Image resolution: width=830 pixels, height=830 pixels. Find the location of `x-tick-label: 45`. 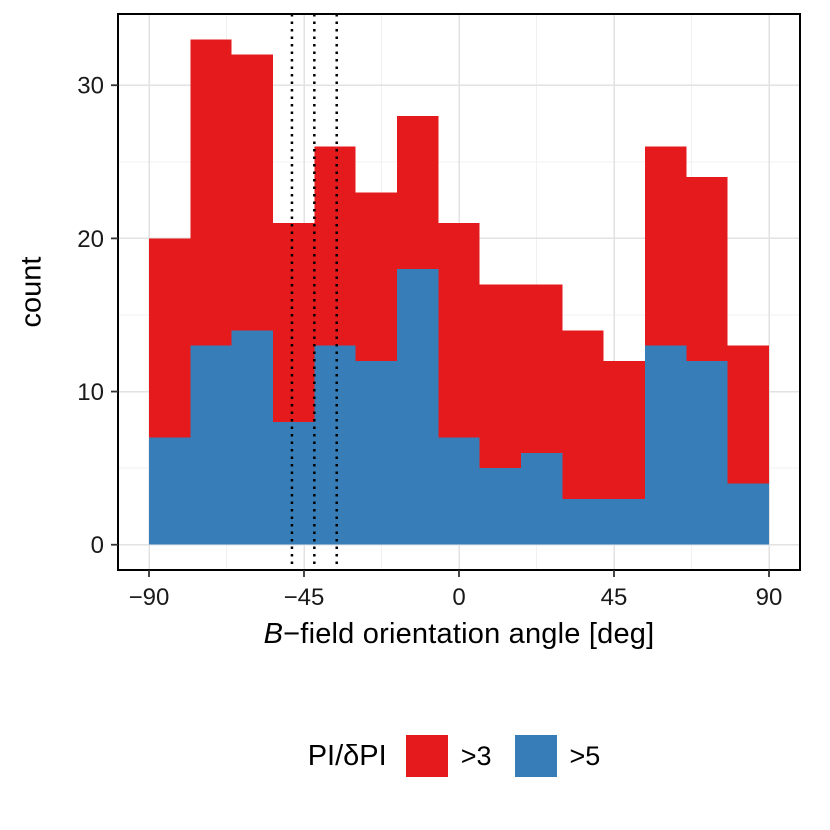

x-tick-label: 45 is located at coordinates (614, 597).